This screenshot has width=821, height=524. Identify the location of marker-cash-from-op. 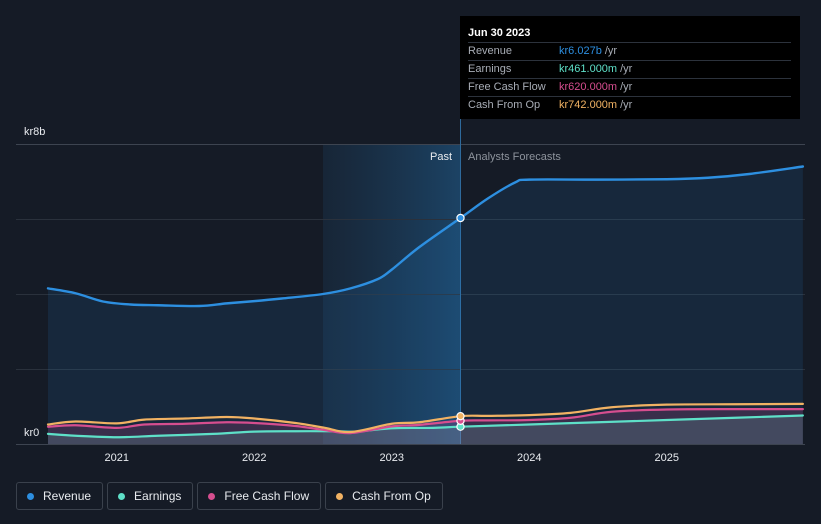
(460, 416).